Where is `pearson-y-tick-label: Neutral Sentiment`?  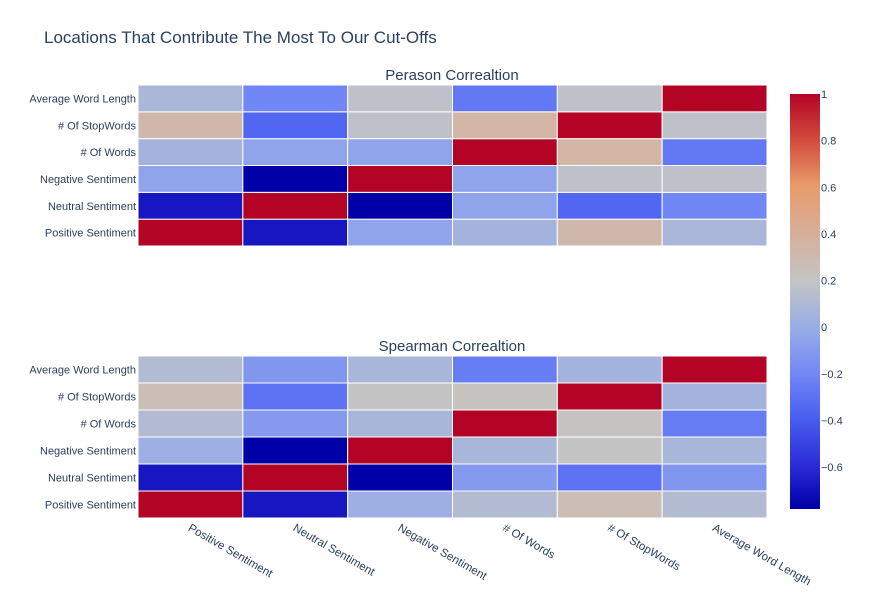
pearson-y-tick-label: Neutral Sentiment is located at coordinates (92, 207).